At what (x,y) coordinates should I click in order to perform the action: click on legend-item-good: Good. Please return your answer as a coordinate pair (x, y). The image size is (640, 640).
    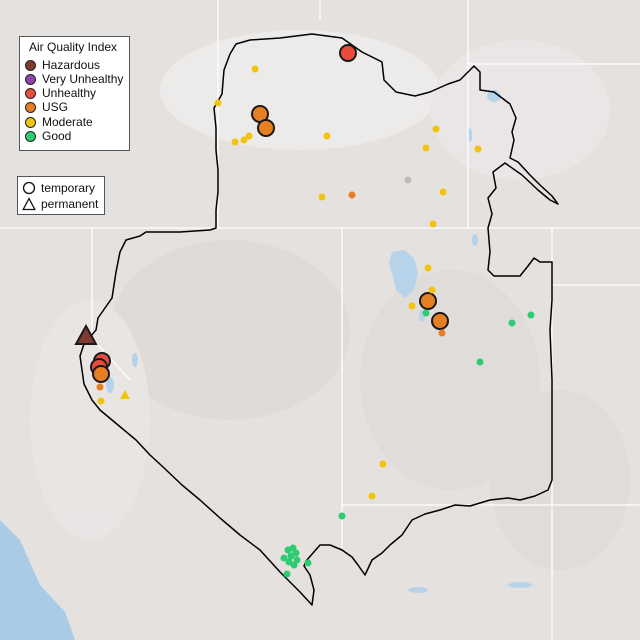
    Looking at the image, I should click on (48, 136).